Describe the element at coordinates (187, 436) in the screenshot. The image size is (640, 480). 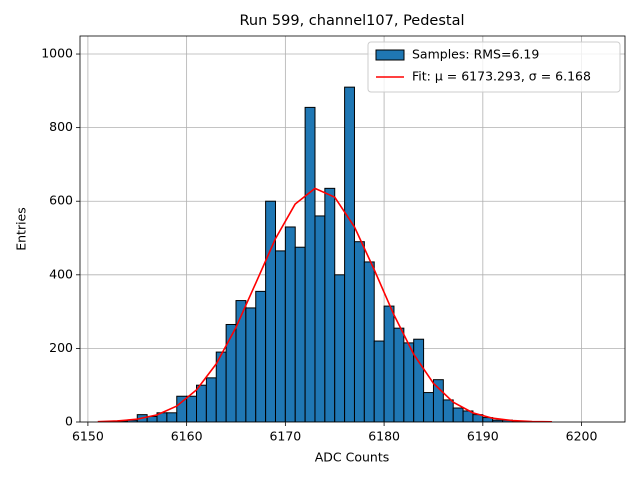
I see `x-tick-label: 6160` at that location.